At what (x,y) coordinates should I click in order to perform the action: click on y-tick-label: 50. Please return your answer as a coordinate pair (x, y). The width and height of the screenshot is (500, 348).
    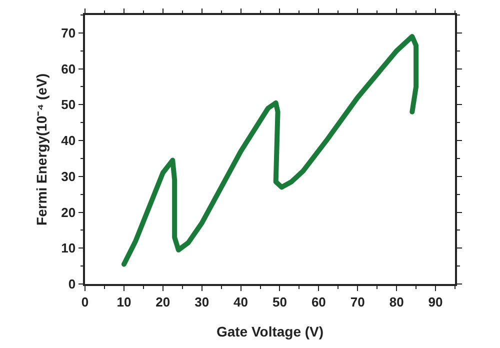
    Looking at the image, I should click on (68, 104).